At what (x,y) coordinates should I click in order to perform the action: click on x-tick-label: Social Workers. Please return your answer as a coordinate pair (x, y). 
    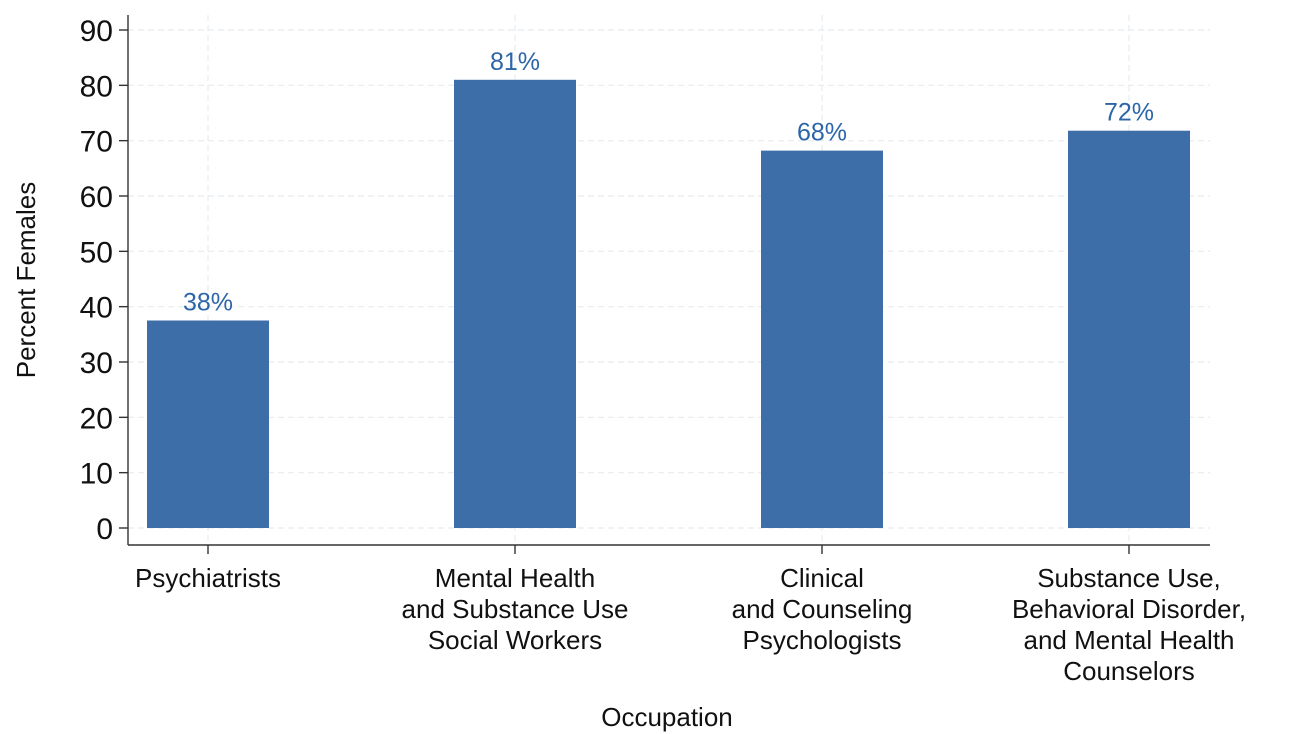
    Looking at the image, I should click on (515, 640).